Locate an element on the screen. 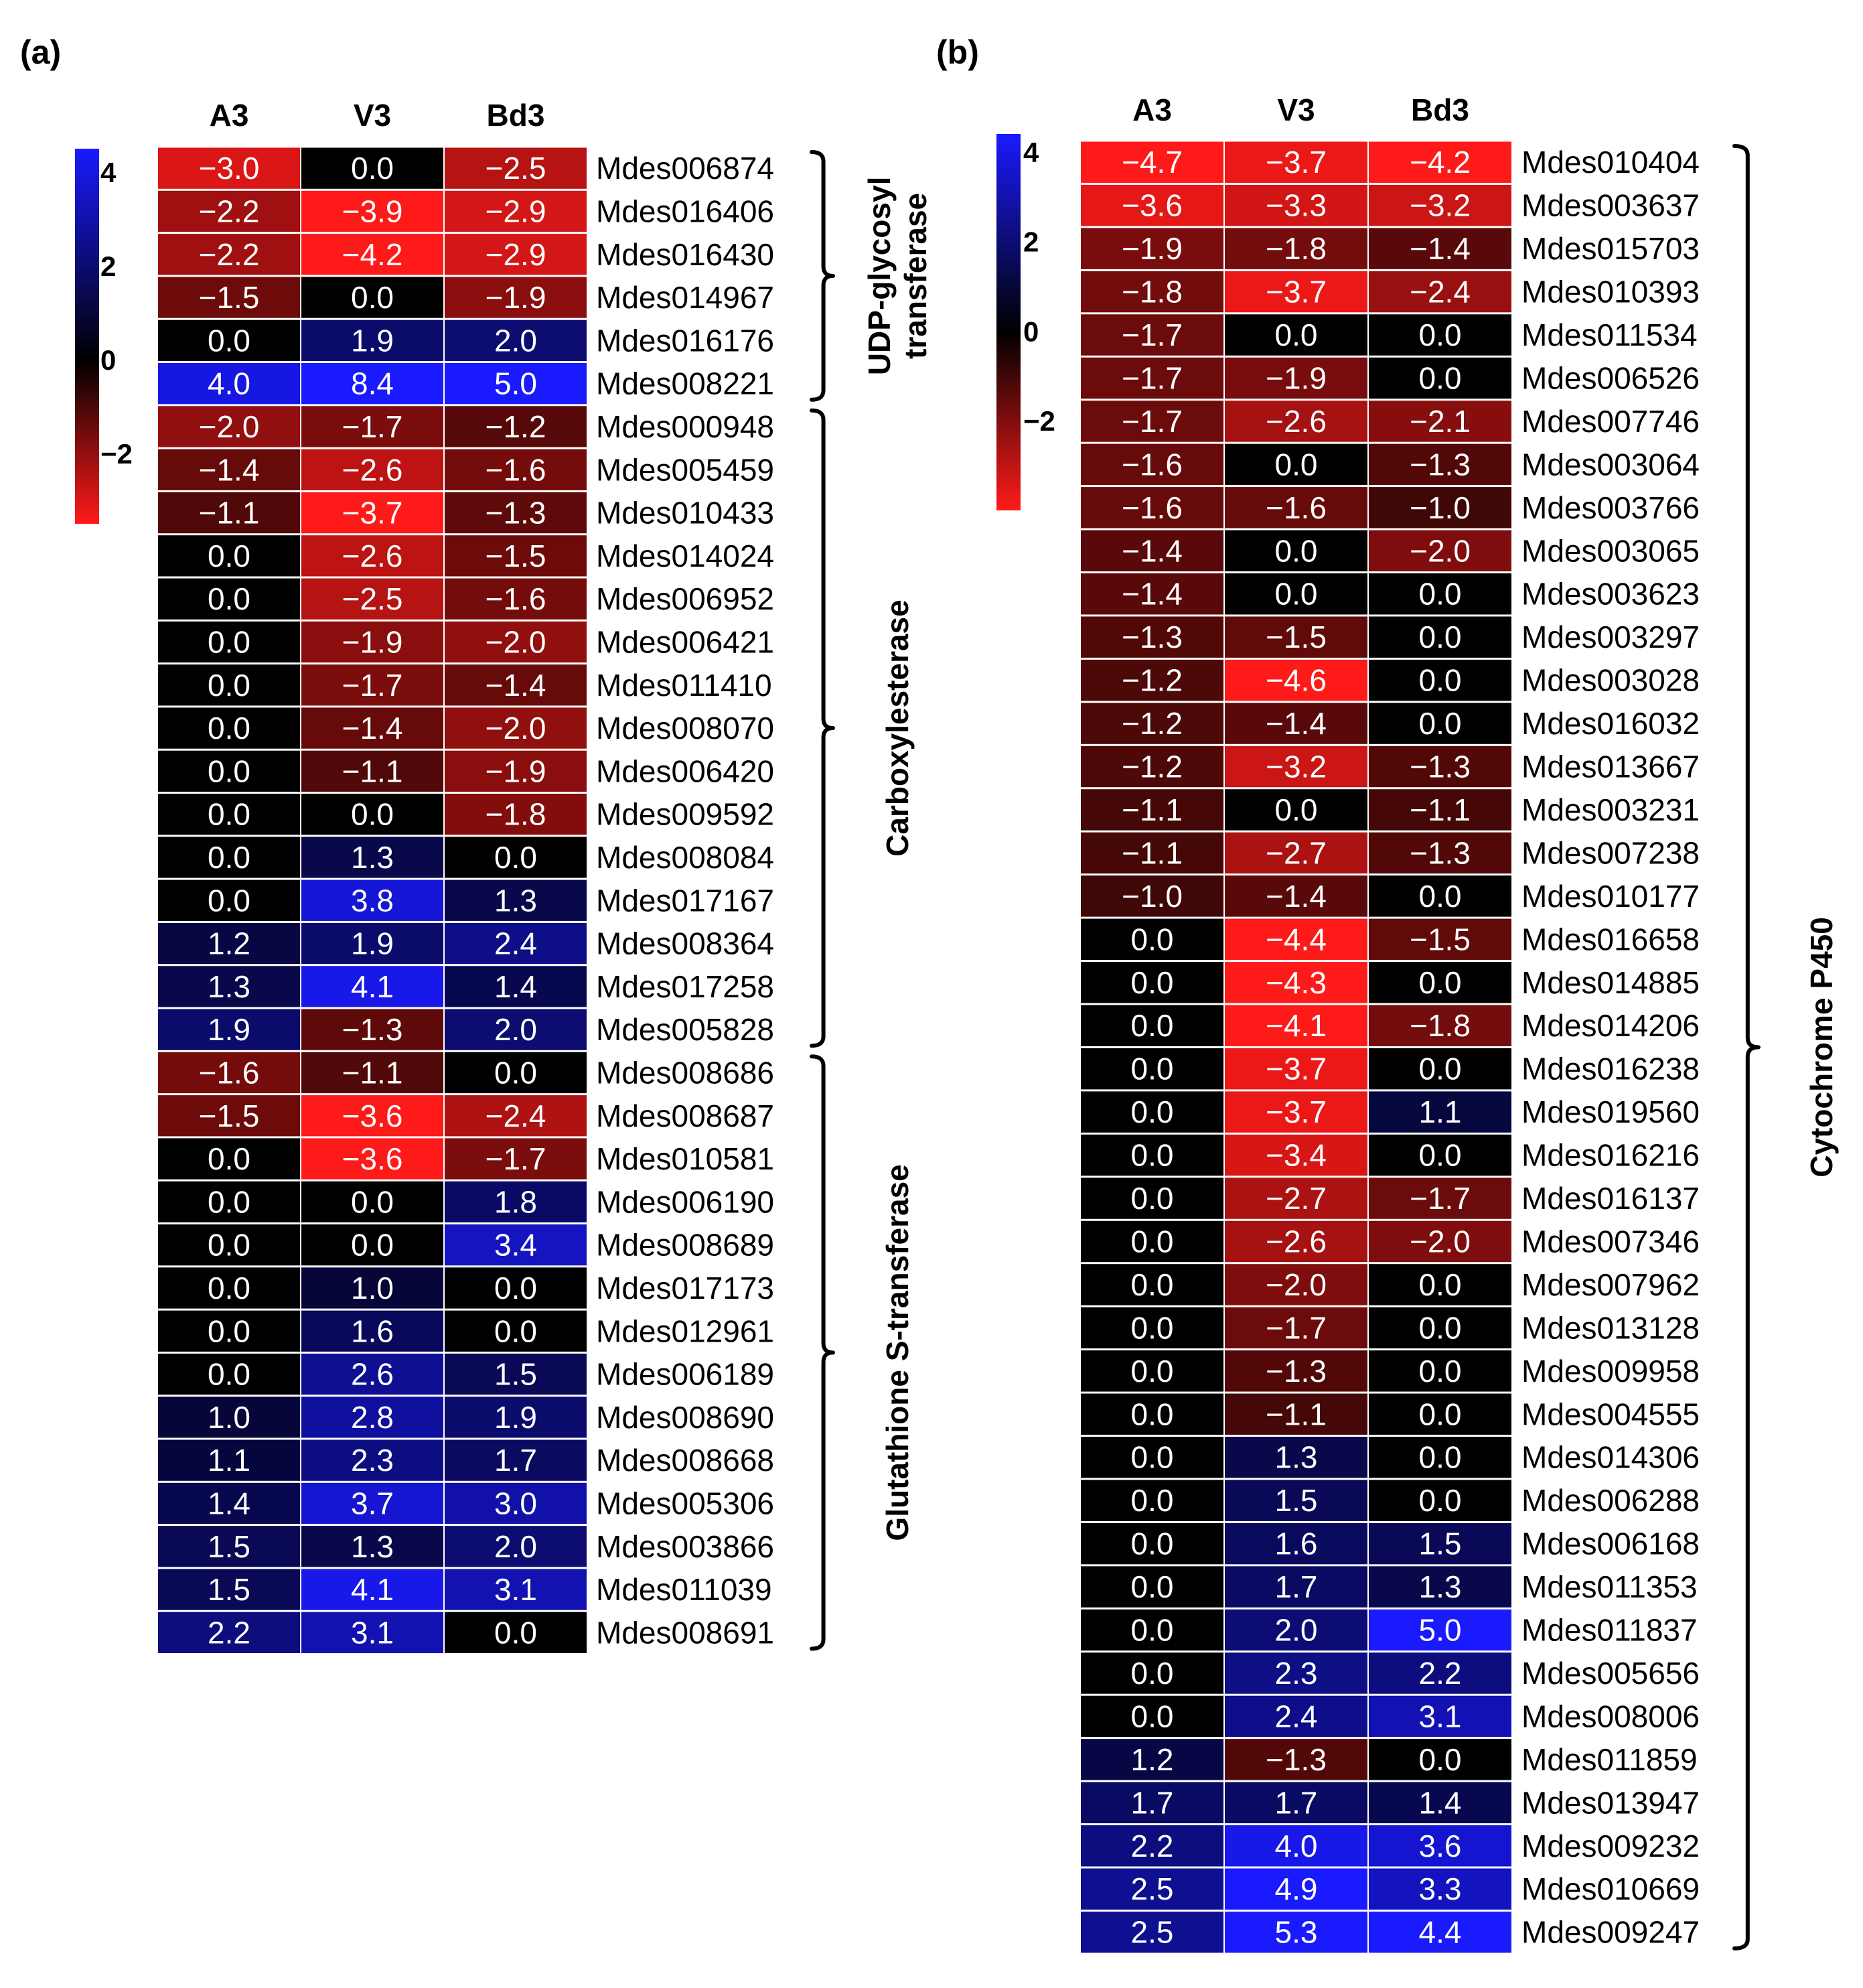 This screenshot has height=1988, width=1863. cell-value-a-17-2: 1.3 is located at coordinates (516, 900).